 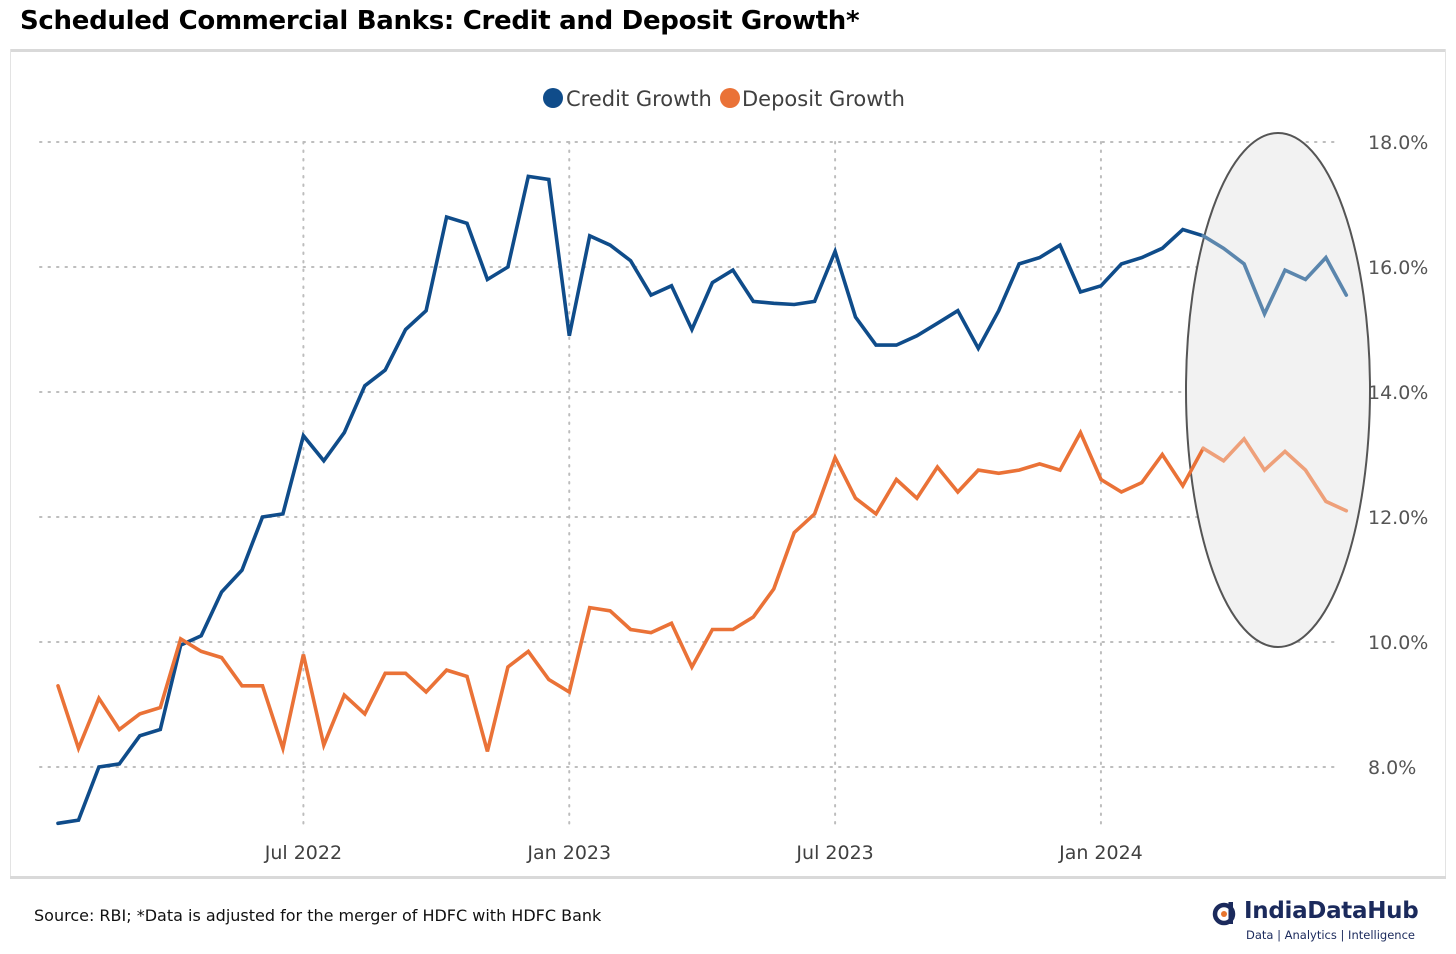 I want to click on indiadatahub-logo-icon, so click(x=1224, y=914).